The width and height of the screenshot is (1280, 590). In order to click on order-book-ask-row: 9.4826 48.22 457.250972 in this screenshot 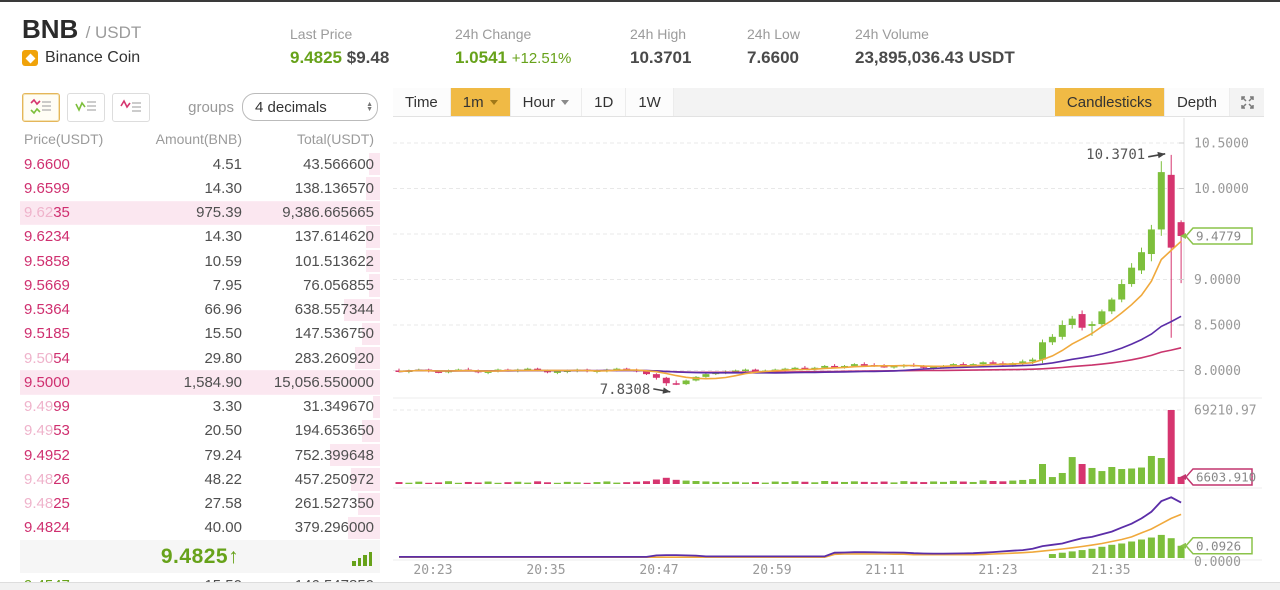, I will do `click(200, 479)`.